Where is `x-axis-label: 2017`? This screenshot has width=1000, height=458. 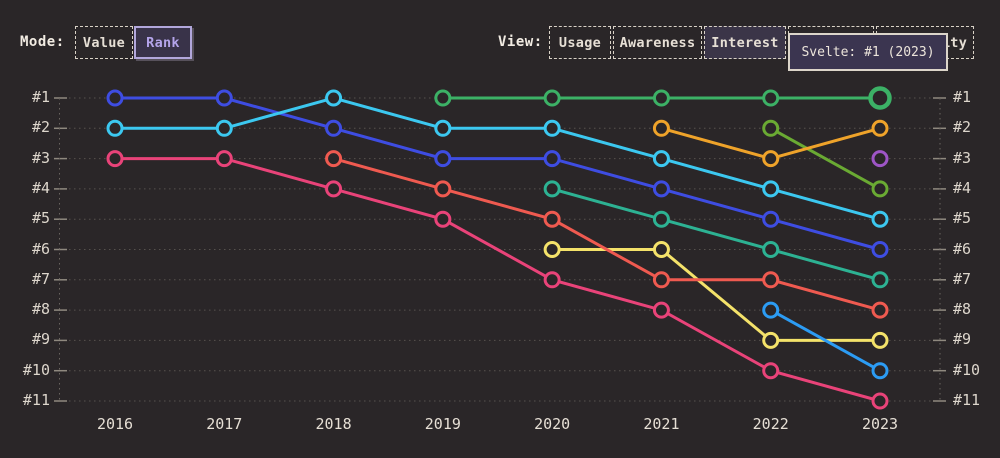 x-axis-label: 2017 is located at coordinates (224, 424).